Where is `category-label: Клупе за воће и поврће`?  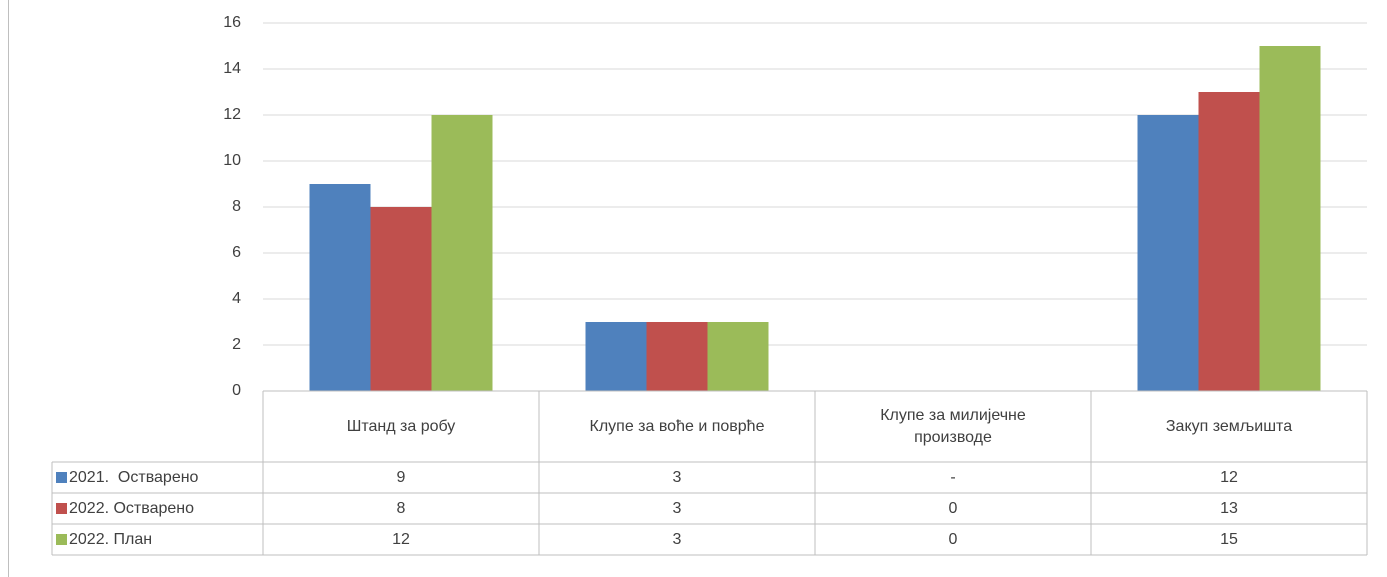 category-label: Клупе за воће и поврће is located at coordinates (677, 426).